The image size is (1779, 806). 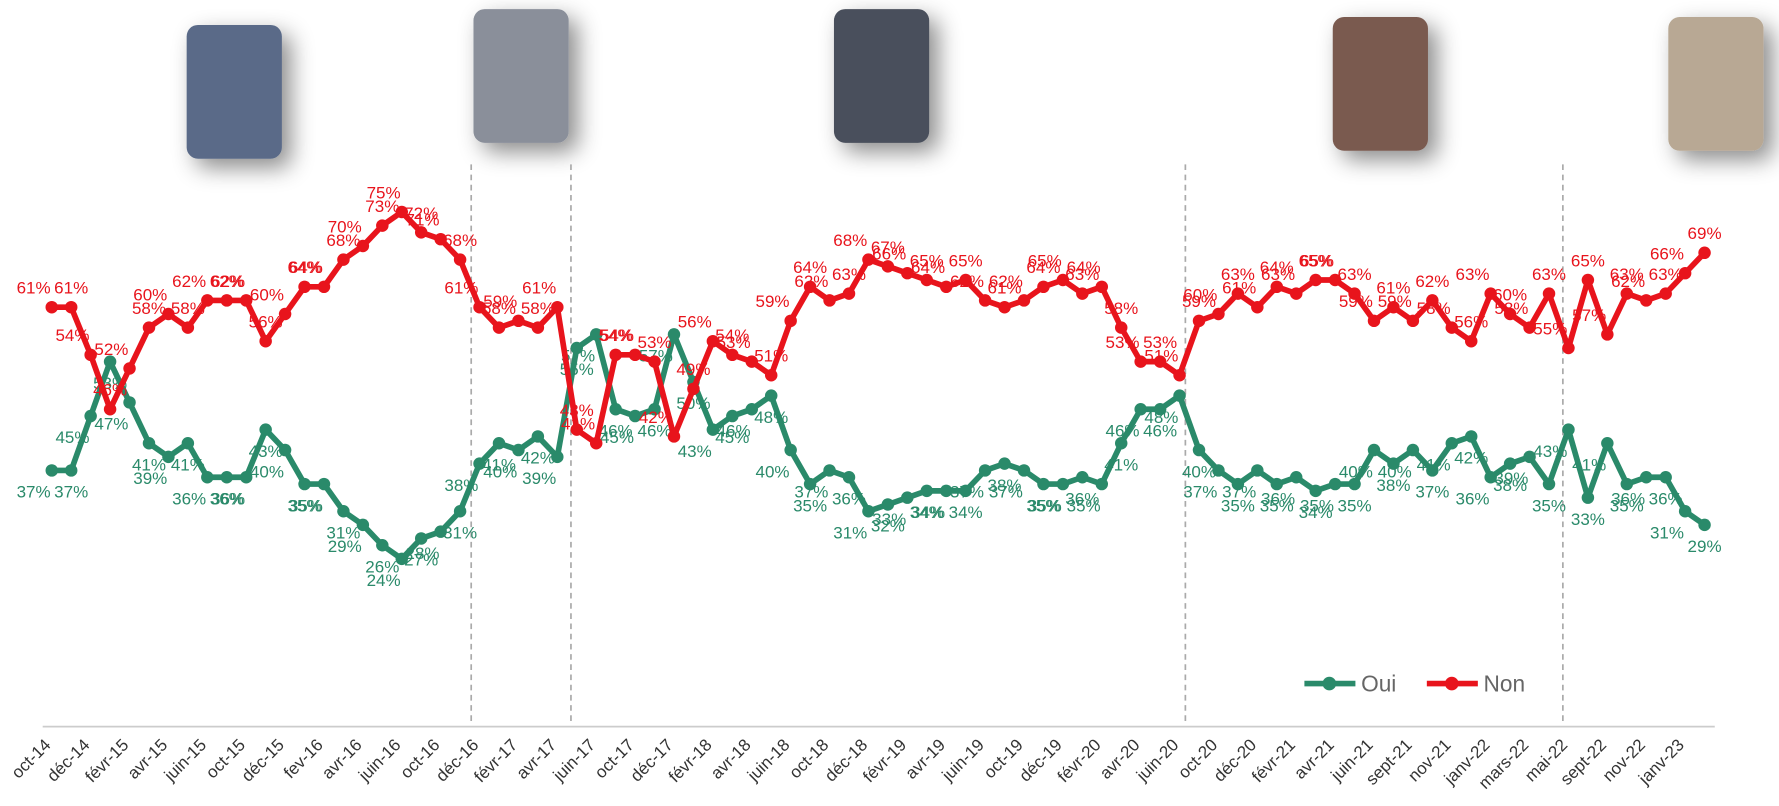 What do you see at coordinates (617, 335) in the screenshot?
I see `data-label: 54%` at bounding box center [617, 335].